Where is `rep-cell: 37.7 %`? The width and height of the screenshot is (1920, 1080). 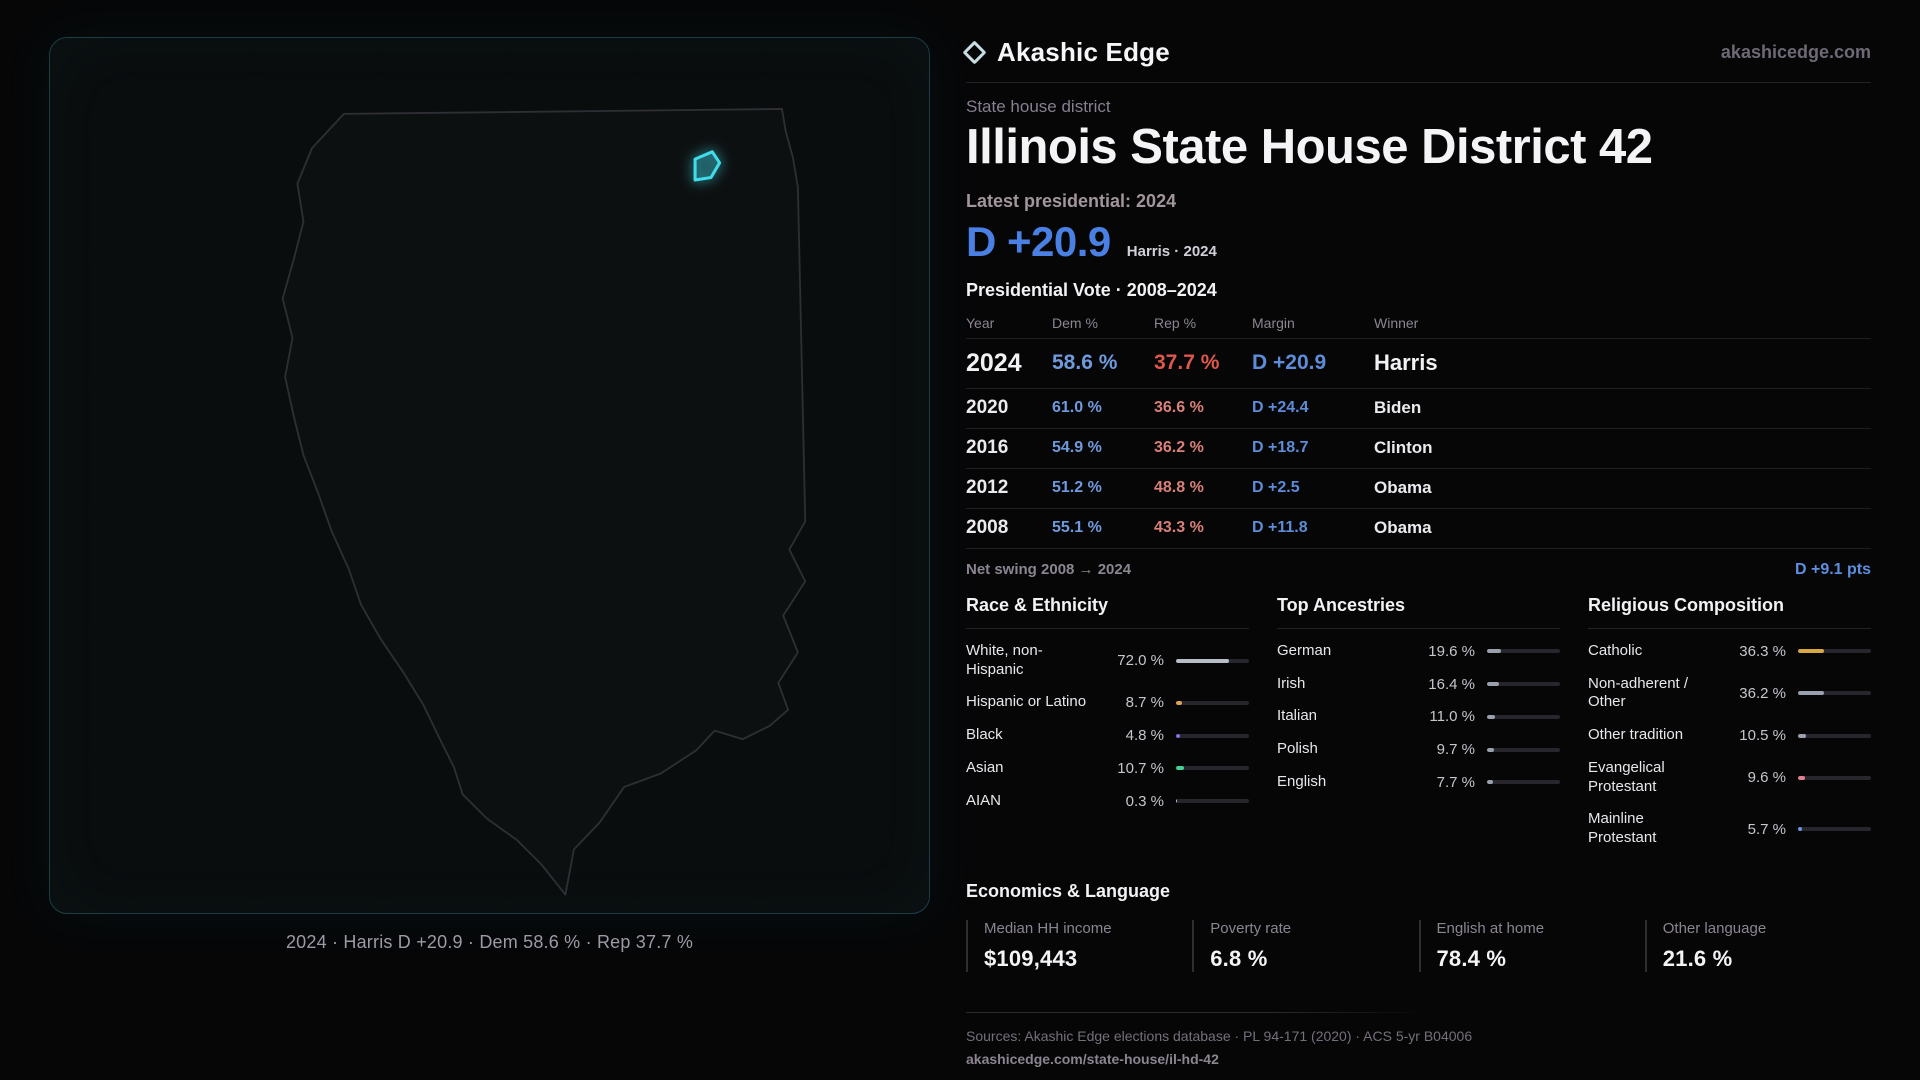 rep-cell: 37.7 % is located at coordinates (1187, 363).